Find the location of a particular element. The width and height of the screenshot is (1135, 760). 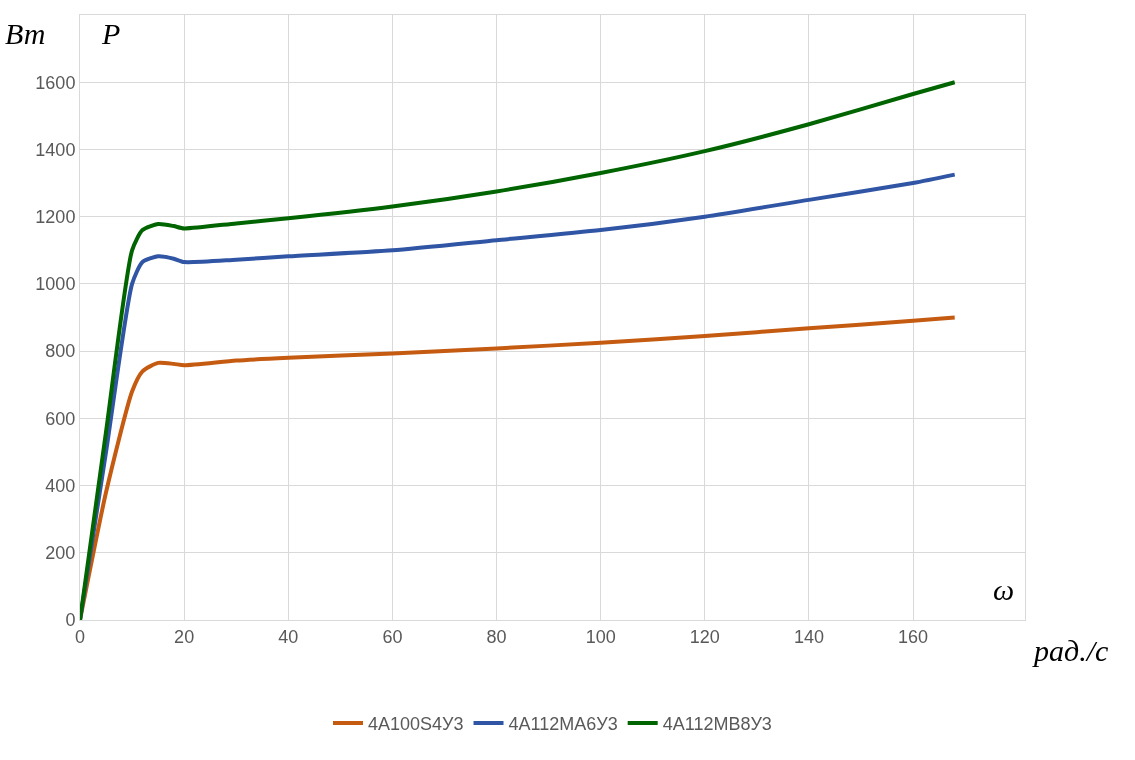

y-axis-title: Вт is located at coordinates (25, 33).